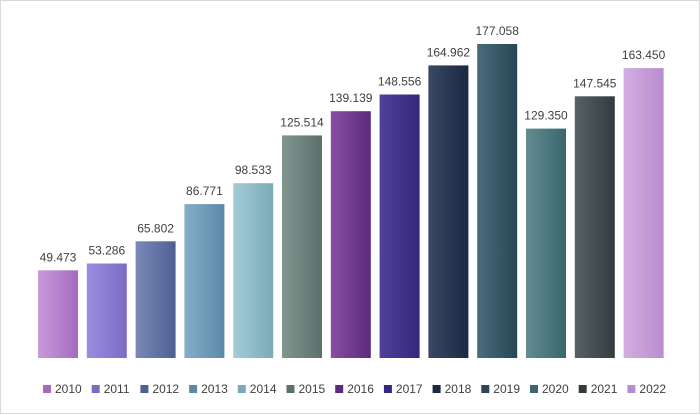  What do you see at coordinates (595, 83) in the screenshot?
I see `data-label-2021: 147.545` at bounding box center [595, 83].